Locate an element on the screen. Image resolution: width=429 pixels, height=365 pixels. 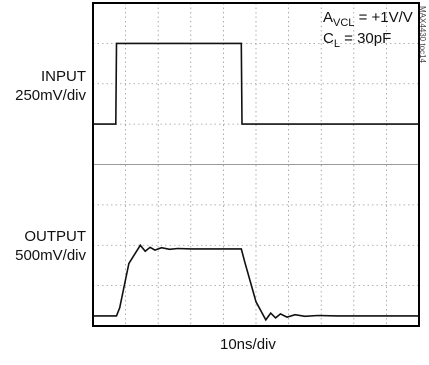
gain-condition: AVCL = +1V/V is located at coordinates (368, 20).